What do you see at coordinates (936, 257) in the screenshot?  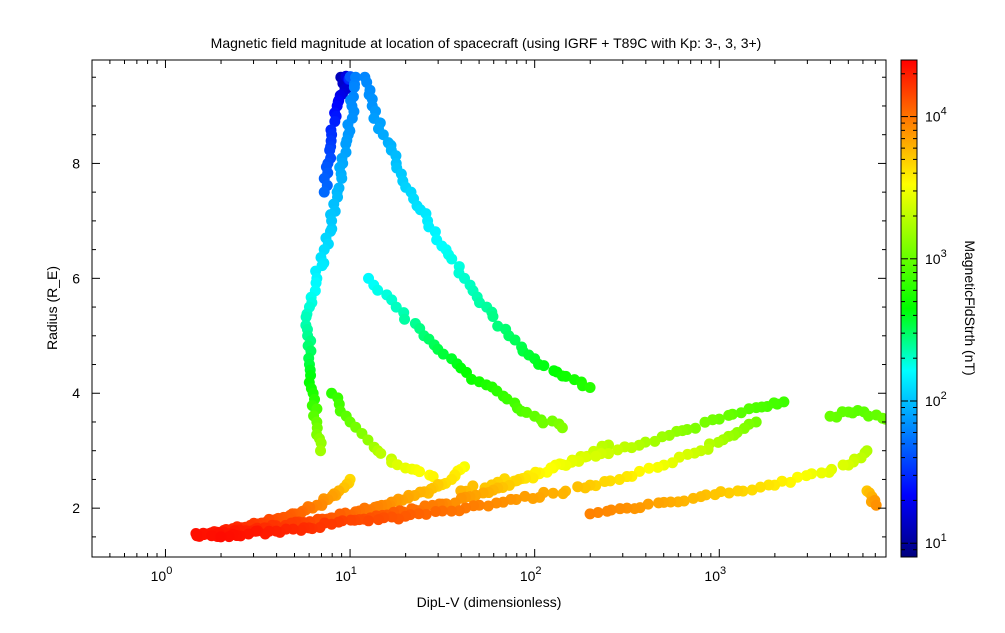 I see `colorbar-tick-label: 10³` at bounding box center [936, 257].